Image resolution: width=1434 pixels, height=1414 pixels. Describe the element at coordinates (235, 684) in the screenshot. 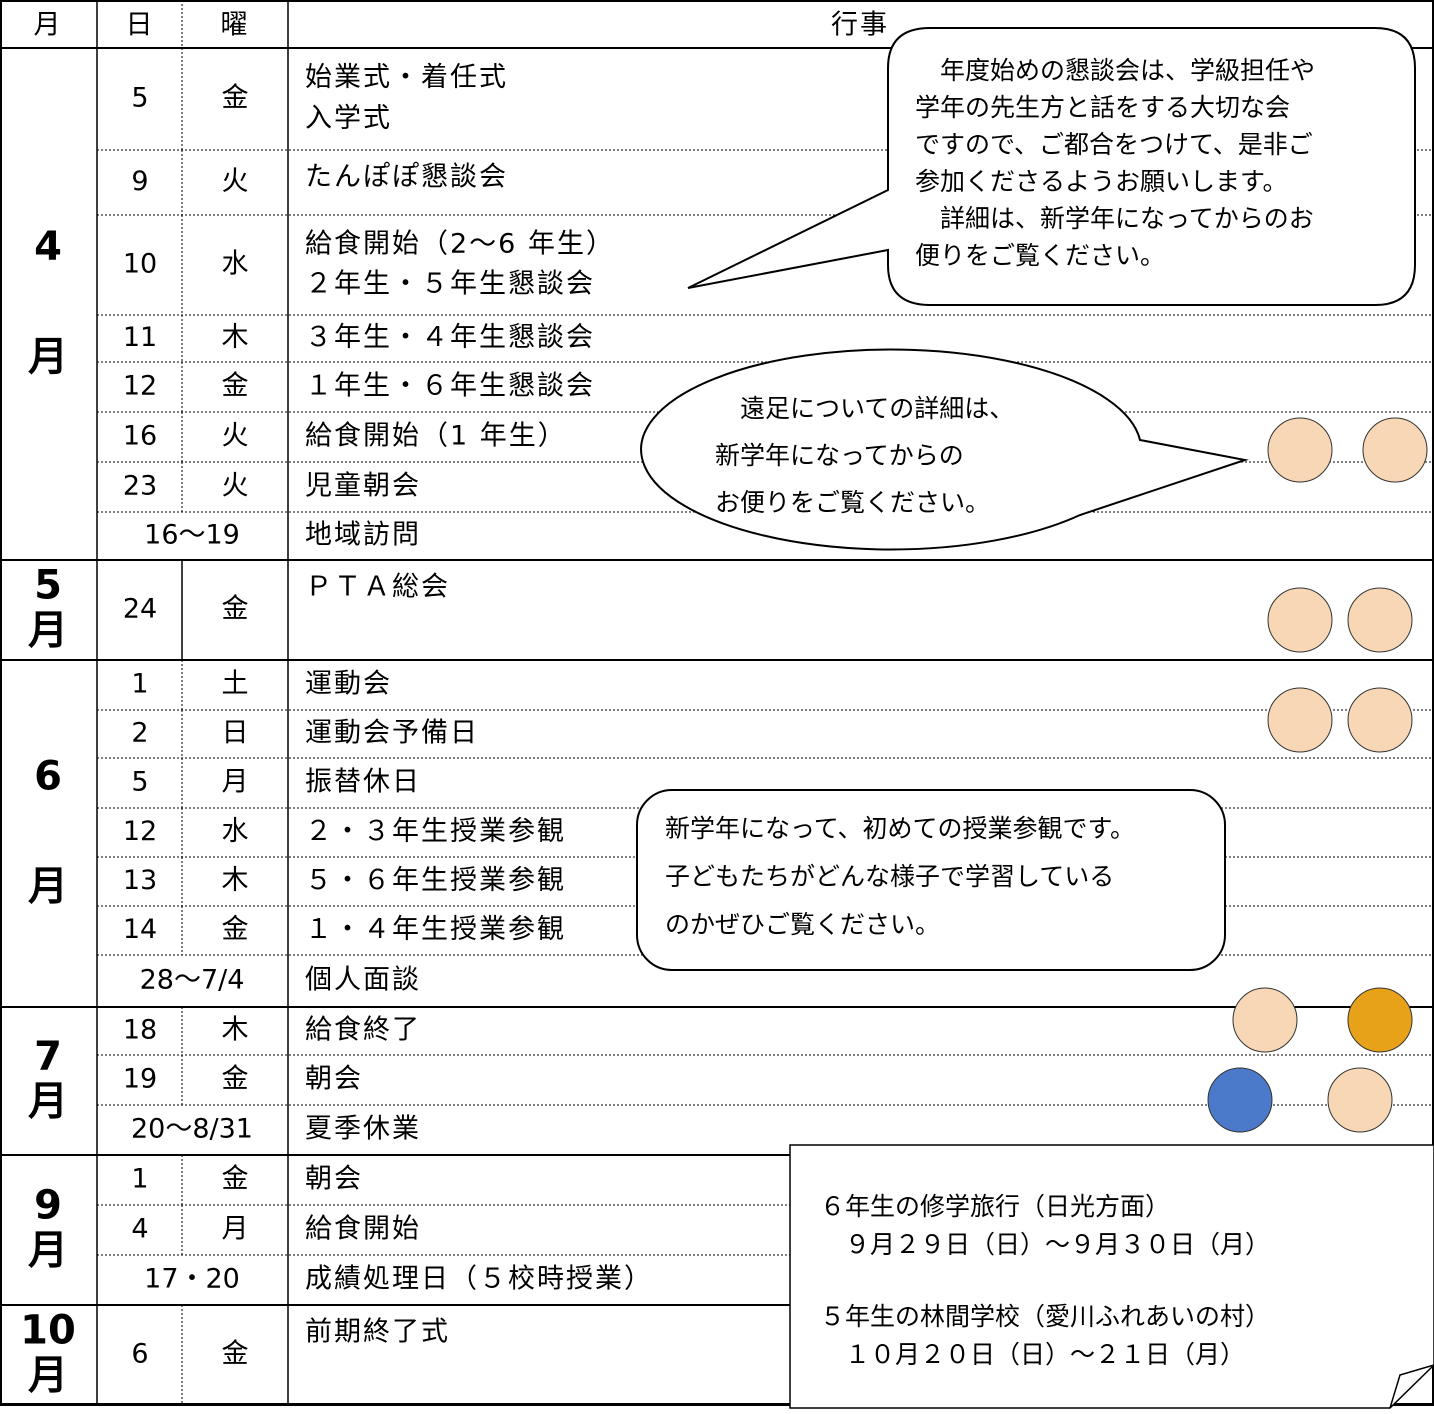

I see `weekday: 土` at that location.